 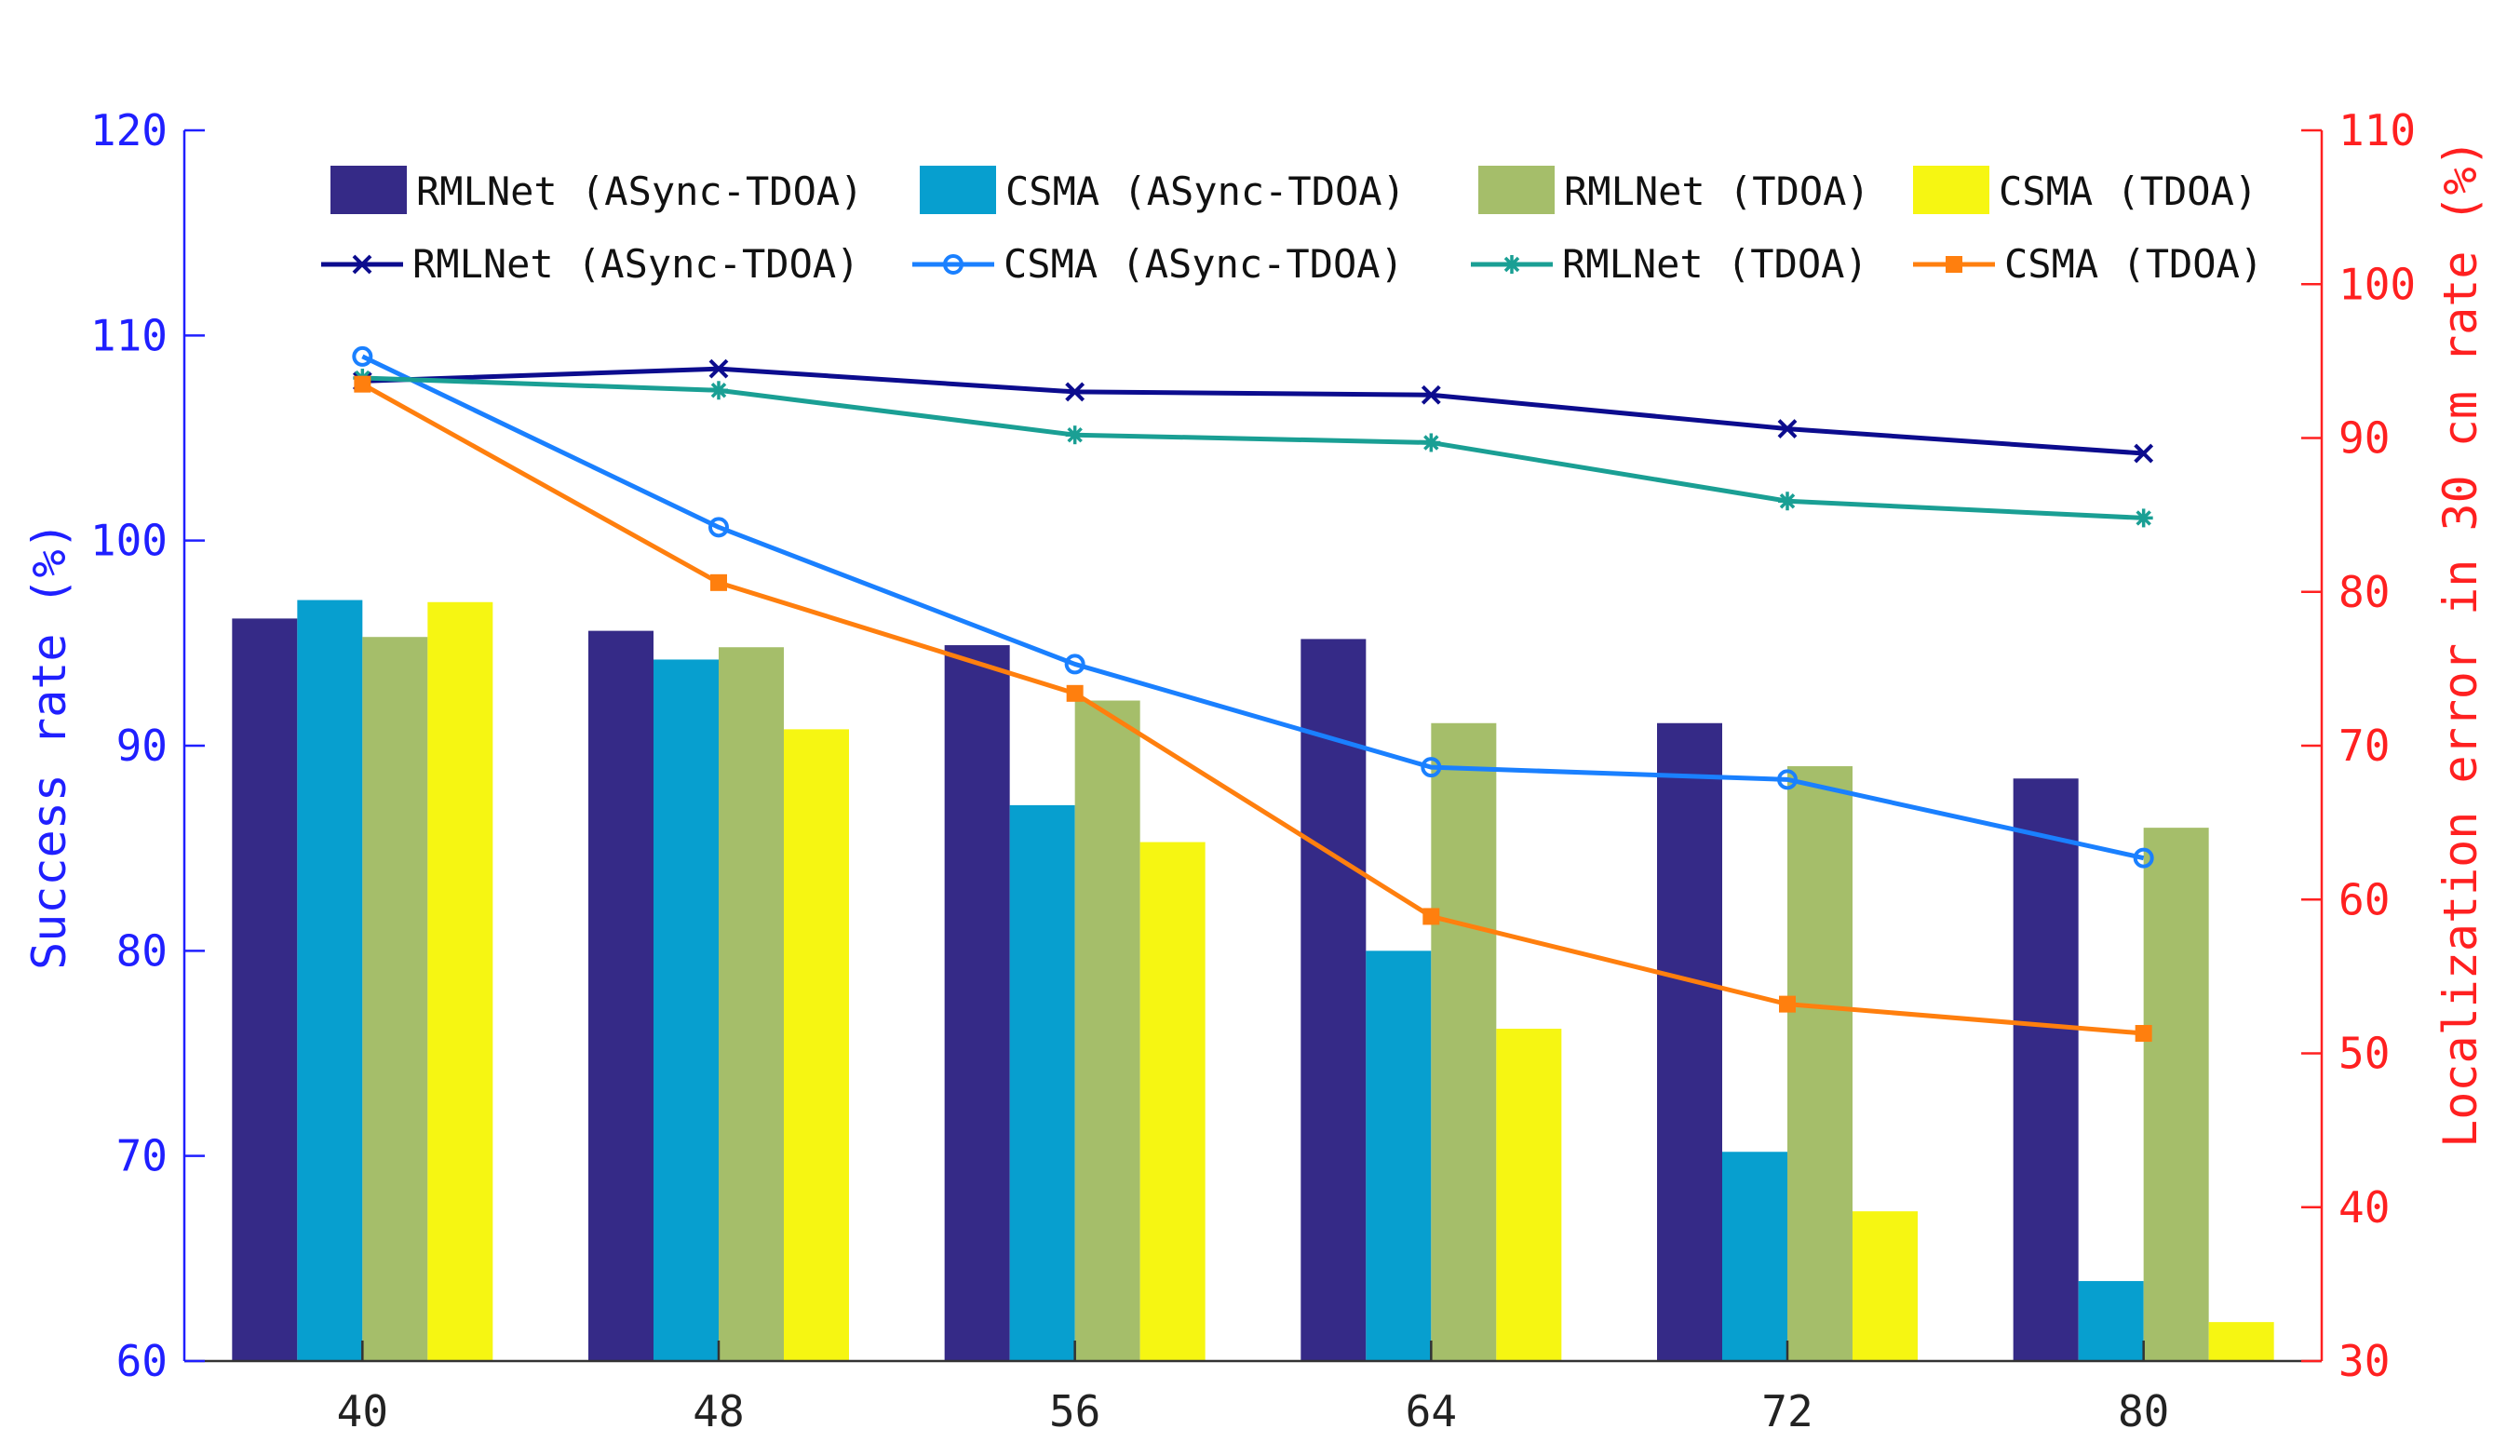 What do you see at coordinates (49, 745) in the screenshot?
I see `y-axis-title-left: Success rate (%)` at bounding box center [49, 745].